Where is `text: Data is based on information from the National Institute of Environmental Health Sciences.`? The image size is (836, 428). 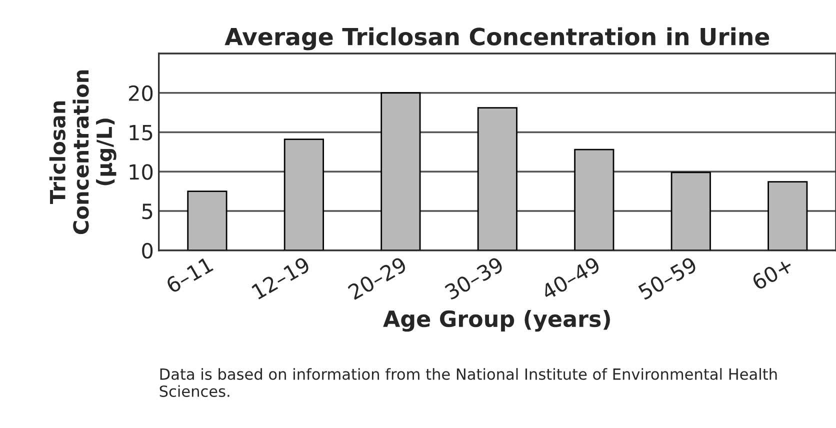 text: Data is based on information from the National Institute of Environmental Health Sciences. is located at coordinates (468, 383).